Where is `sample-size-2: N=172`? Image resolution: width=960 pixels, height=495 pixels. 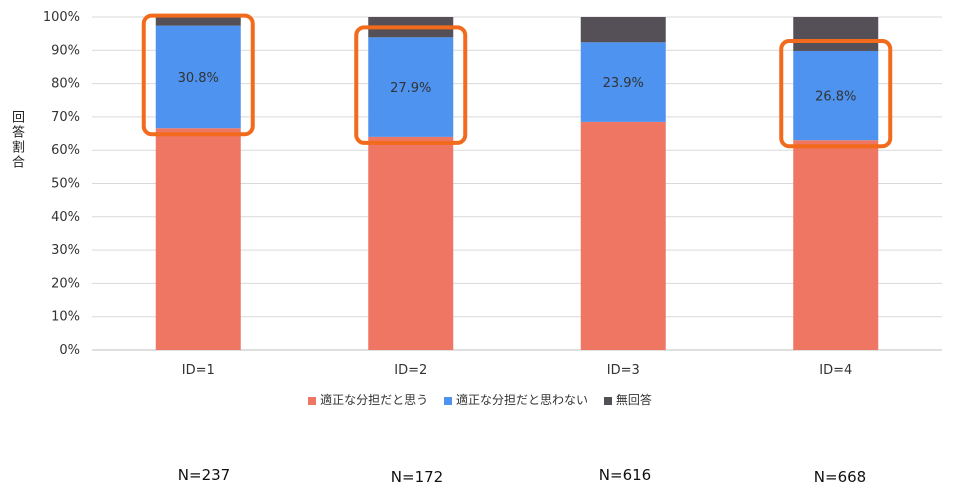 sample-size-2: N=172 is located at coordinates (417, 477).